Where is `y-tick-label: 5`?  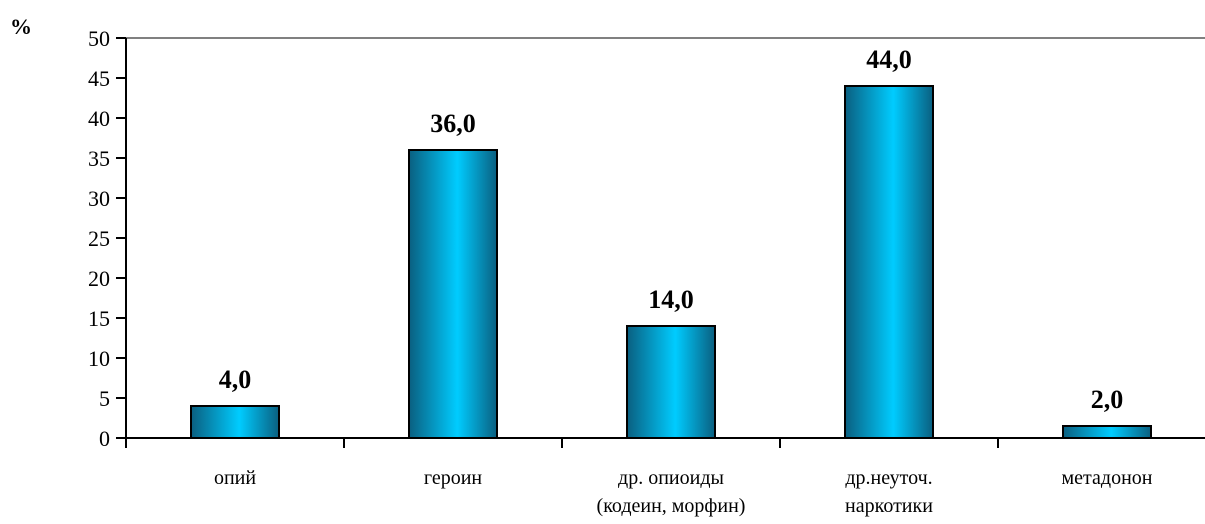 y-tick-label: 5 is located at coordinates (104, 398).